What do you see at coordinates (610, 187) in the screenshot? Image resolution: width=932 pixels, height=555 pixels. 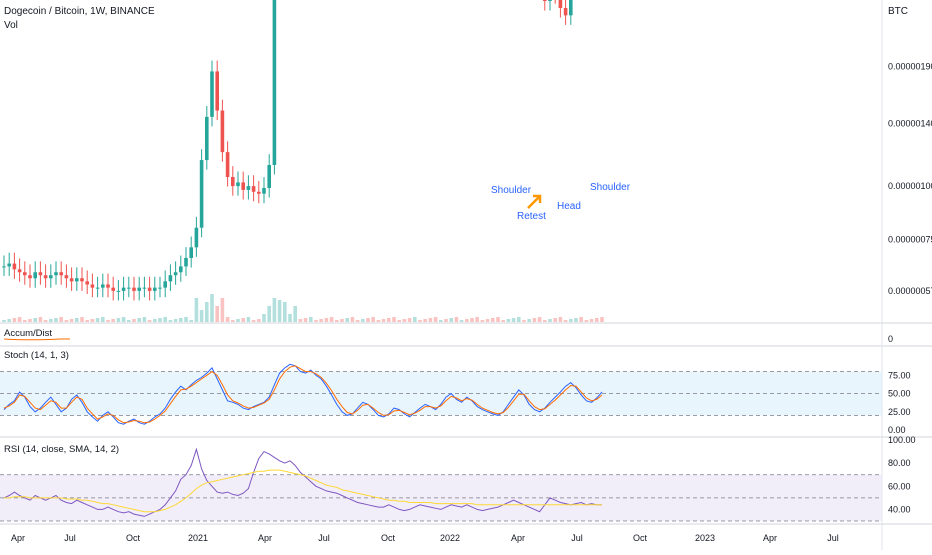 I see `annotation-shoulder: Shoulder` at bounding box center [610, 187].